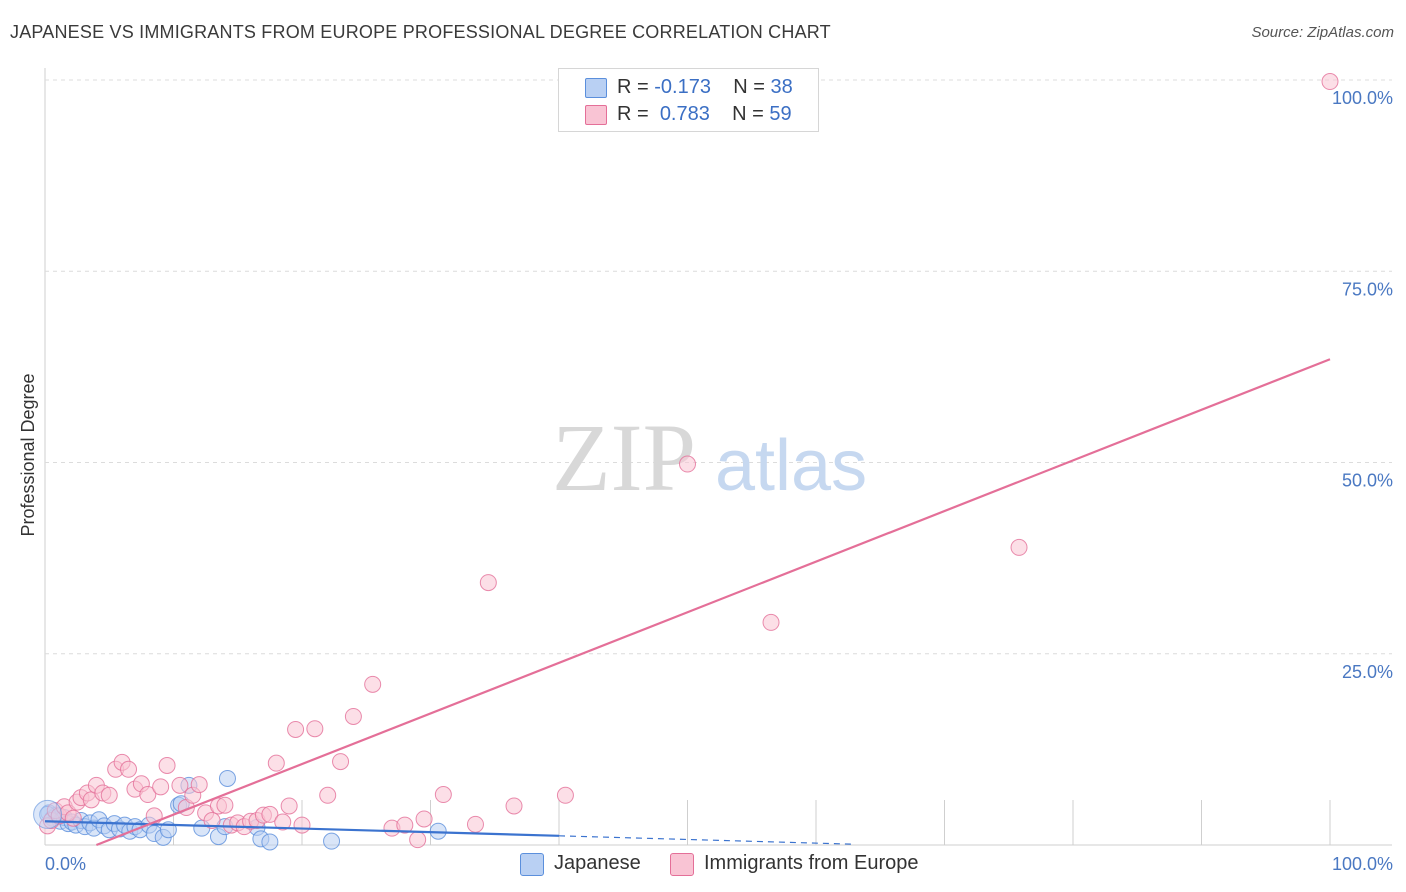  I want to click on legend-swatch-japanese, so click(596, 88).